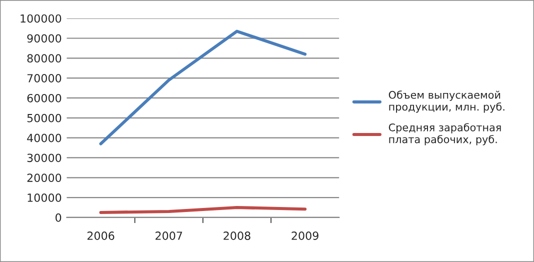 This screenshot has width=534, height=262. Describe the element at coordinates (446, 101) in the screenshot. I see `legend-label: Объем выпускаемой продукции, млн. руб.` at that location.